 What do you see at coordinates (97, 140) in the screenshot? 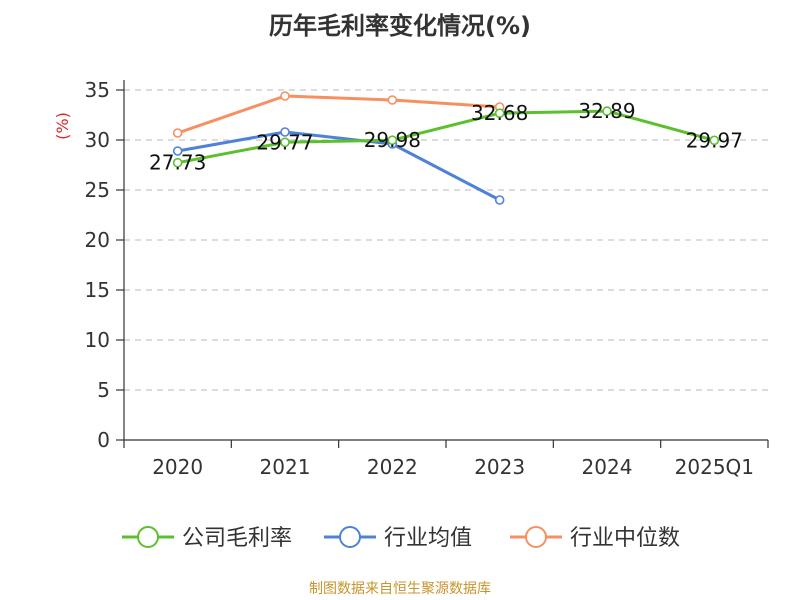
I see `y-tick-label: 30` at bounding box center [97, 140].